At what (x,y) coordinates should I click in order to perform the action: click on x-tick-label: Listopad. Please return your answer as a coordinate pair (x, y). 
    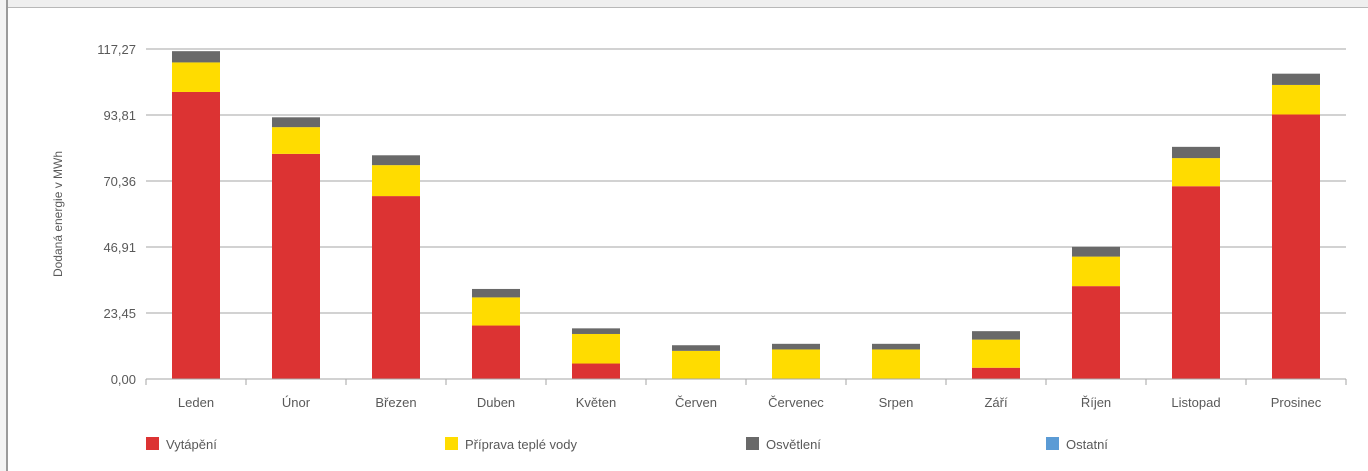
    Looking at the image, I should click on (1195, 402).